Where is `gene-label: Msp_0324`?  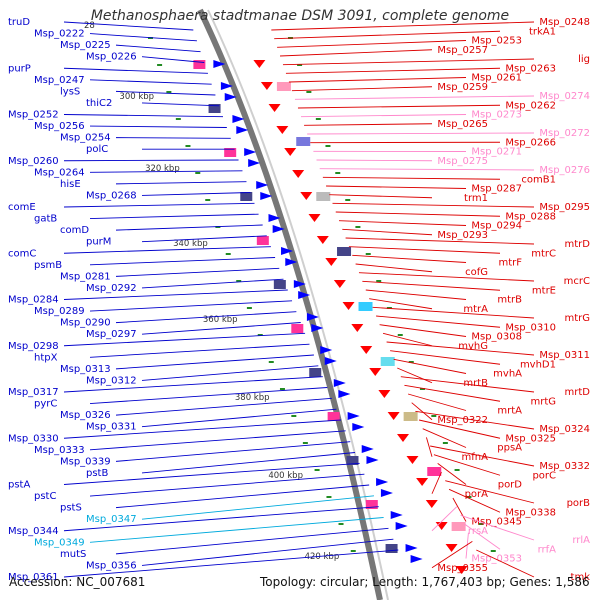
gene-label: Msp_0324 is located at coordinates (564, 429).